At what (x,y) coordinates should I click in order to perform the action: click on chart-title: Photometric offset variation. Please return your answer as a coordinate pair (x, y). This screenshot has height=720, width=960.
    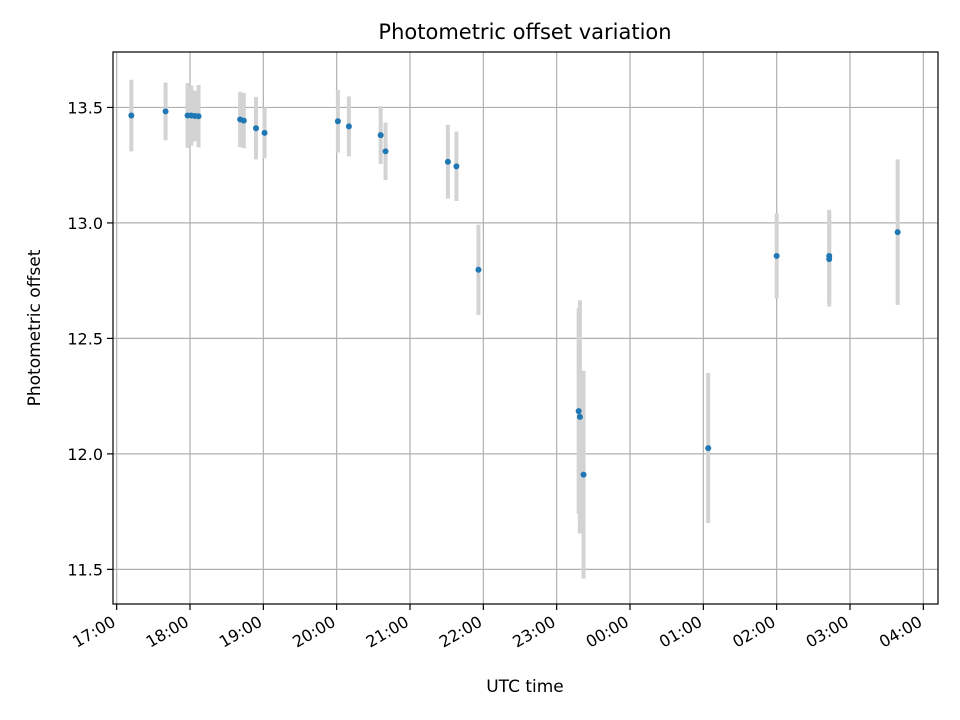
    Looking at the image, I should click on (524, 32).